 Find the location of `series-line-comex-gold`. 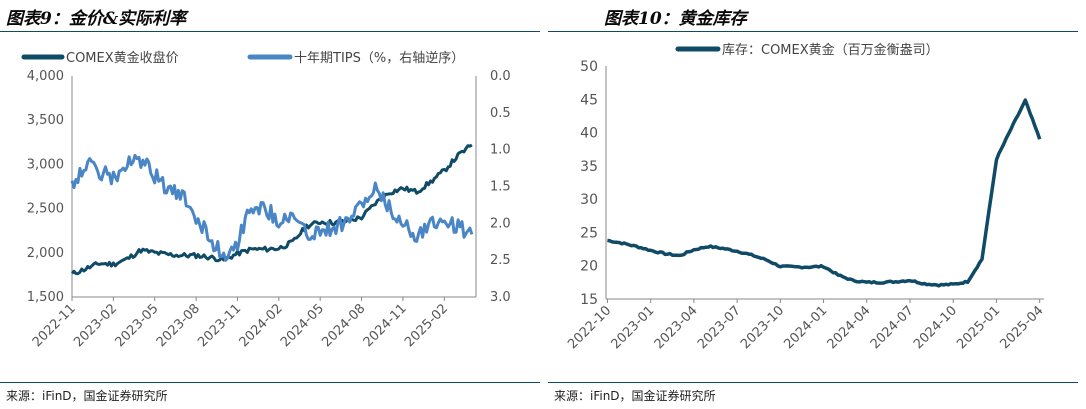

series-line-comex-gold is located at coordinates (271, 209).